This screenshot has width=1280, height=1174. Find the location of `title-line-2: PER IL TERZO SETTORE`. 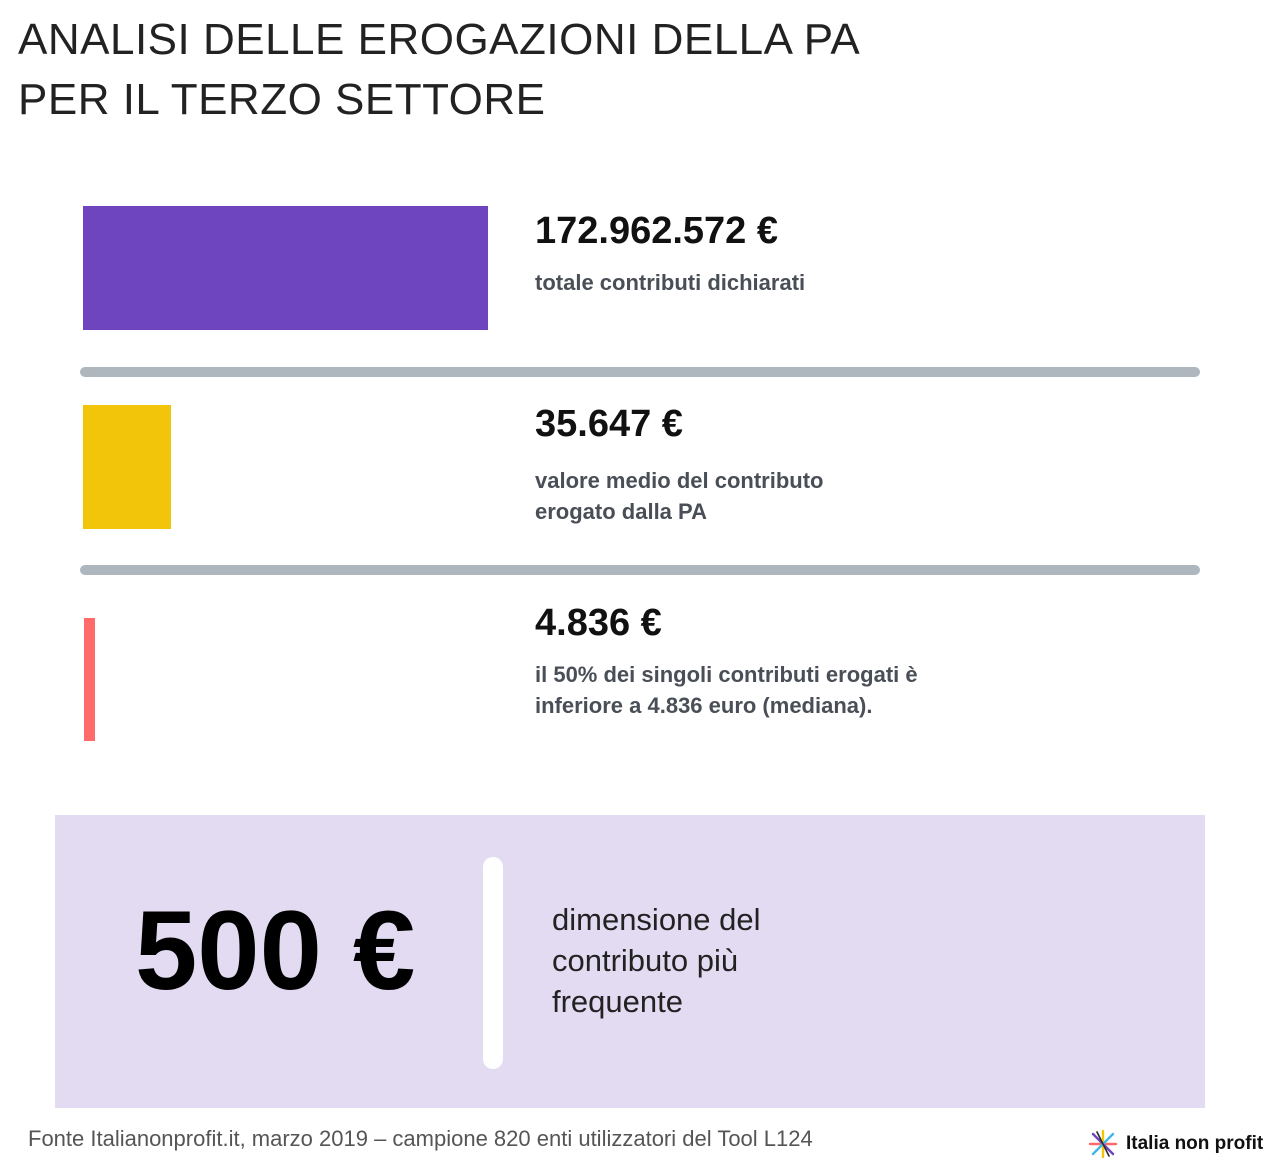

title-line-2: PER IL TERZO SETTORE is located at coordinates (282, 99).